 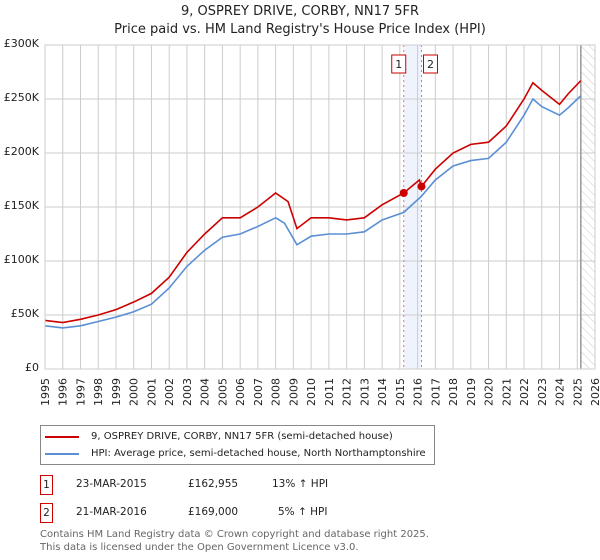 What do you see at coordinates (300, 11) in the screenshot?
I see `chart-title: 9, OSPREY DRIVE, CORBY, NN17 5FR` at bounding box center [300, 11].